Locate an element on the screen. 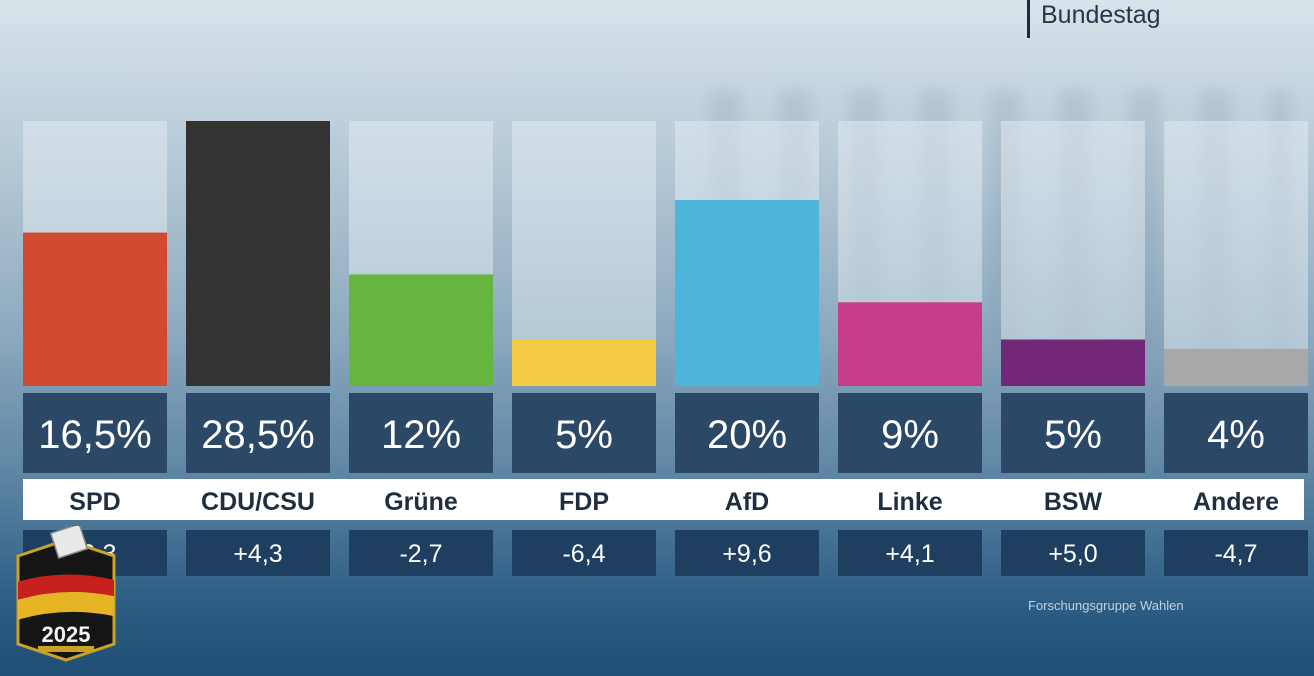 This screenshot has width=1314, height=676. bar-column-bg is located at coordinates (1236, 253).